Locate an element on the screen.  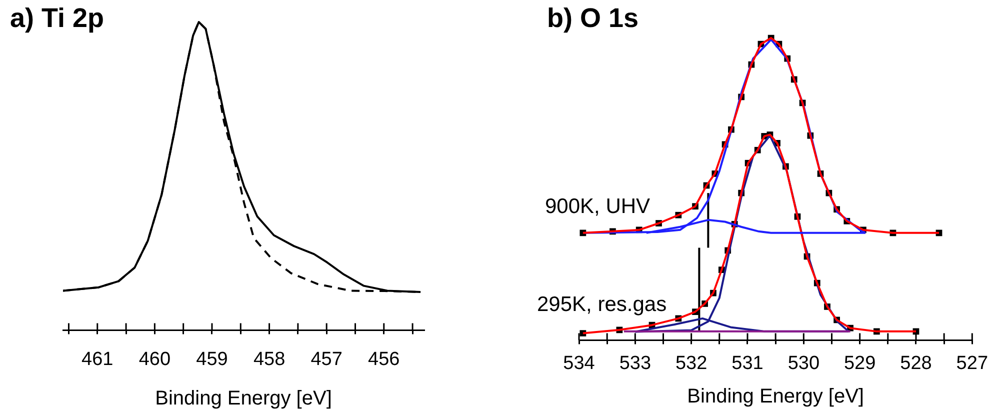
x-tick-label: 459 is located at coordinates (212, 359).